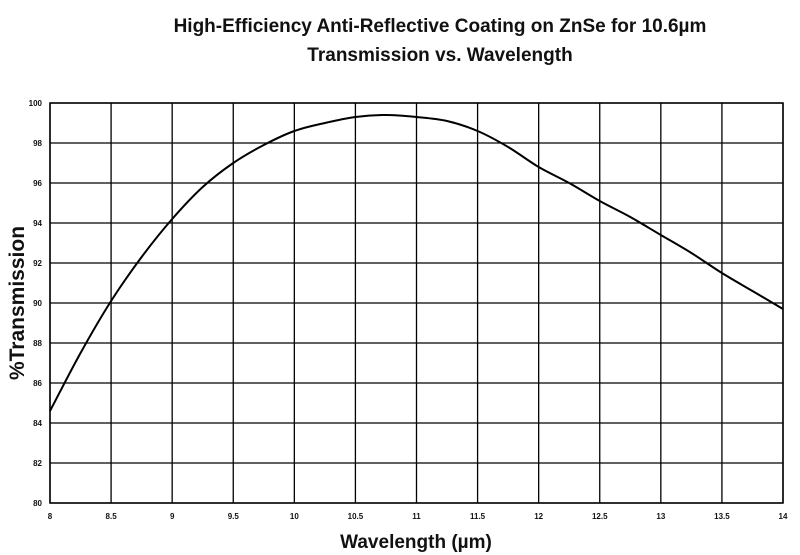 The width and height of the screenshot is (800, 555). I want to click on y-tick-label: 94, so click(37, 223).